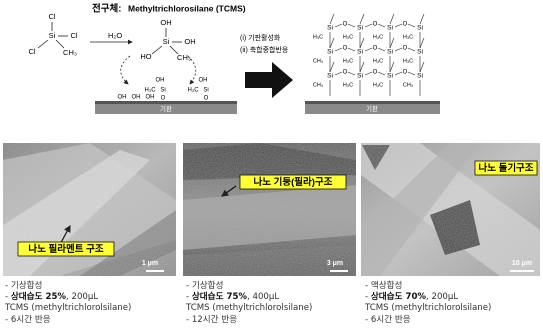  What do you see at coordinates (428, 286) in the screenshot?
I see `caption-line: - 액상합성` at bounding box center [428, 286].